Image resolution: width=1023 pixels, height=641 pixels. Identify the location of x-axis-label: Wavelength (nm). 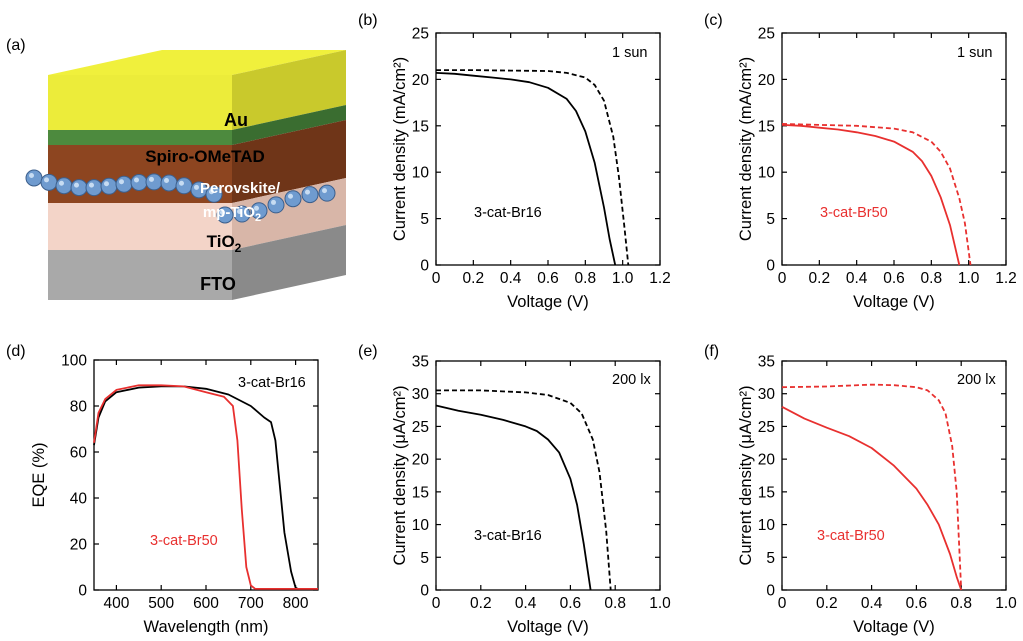
(205, 627).